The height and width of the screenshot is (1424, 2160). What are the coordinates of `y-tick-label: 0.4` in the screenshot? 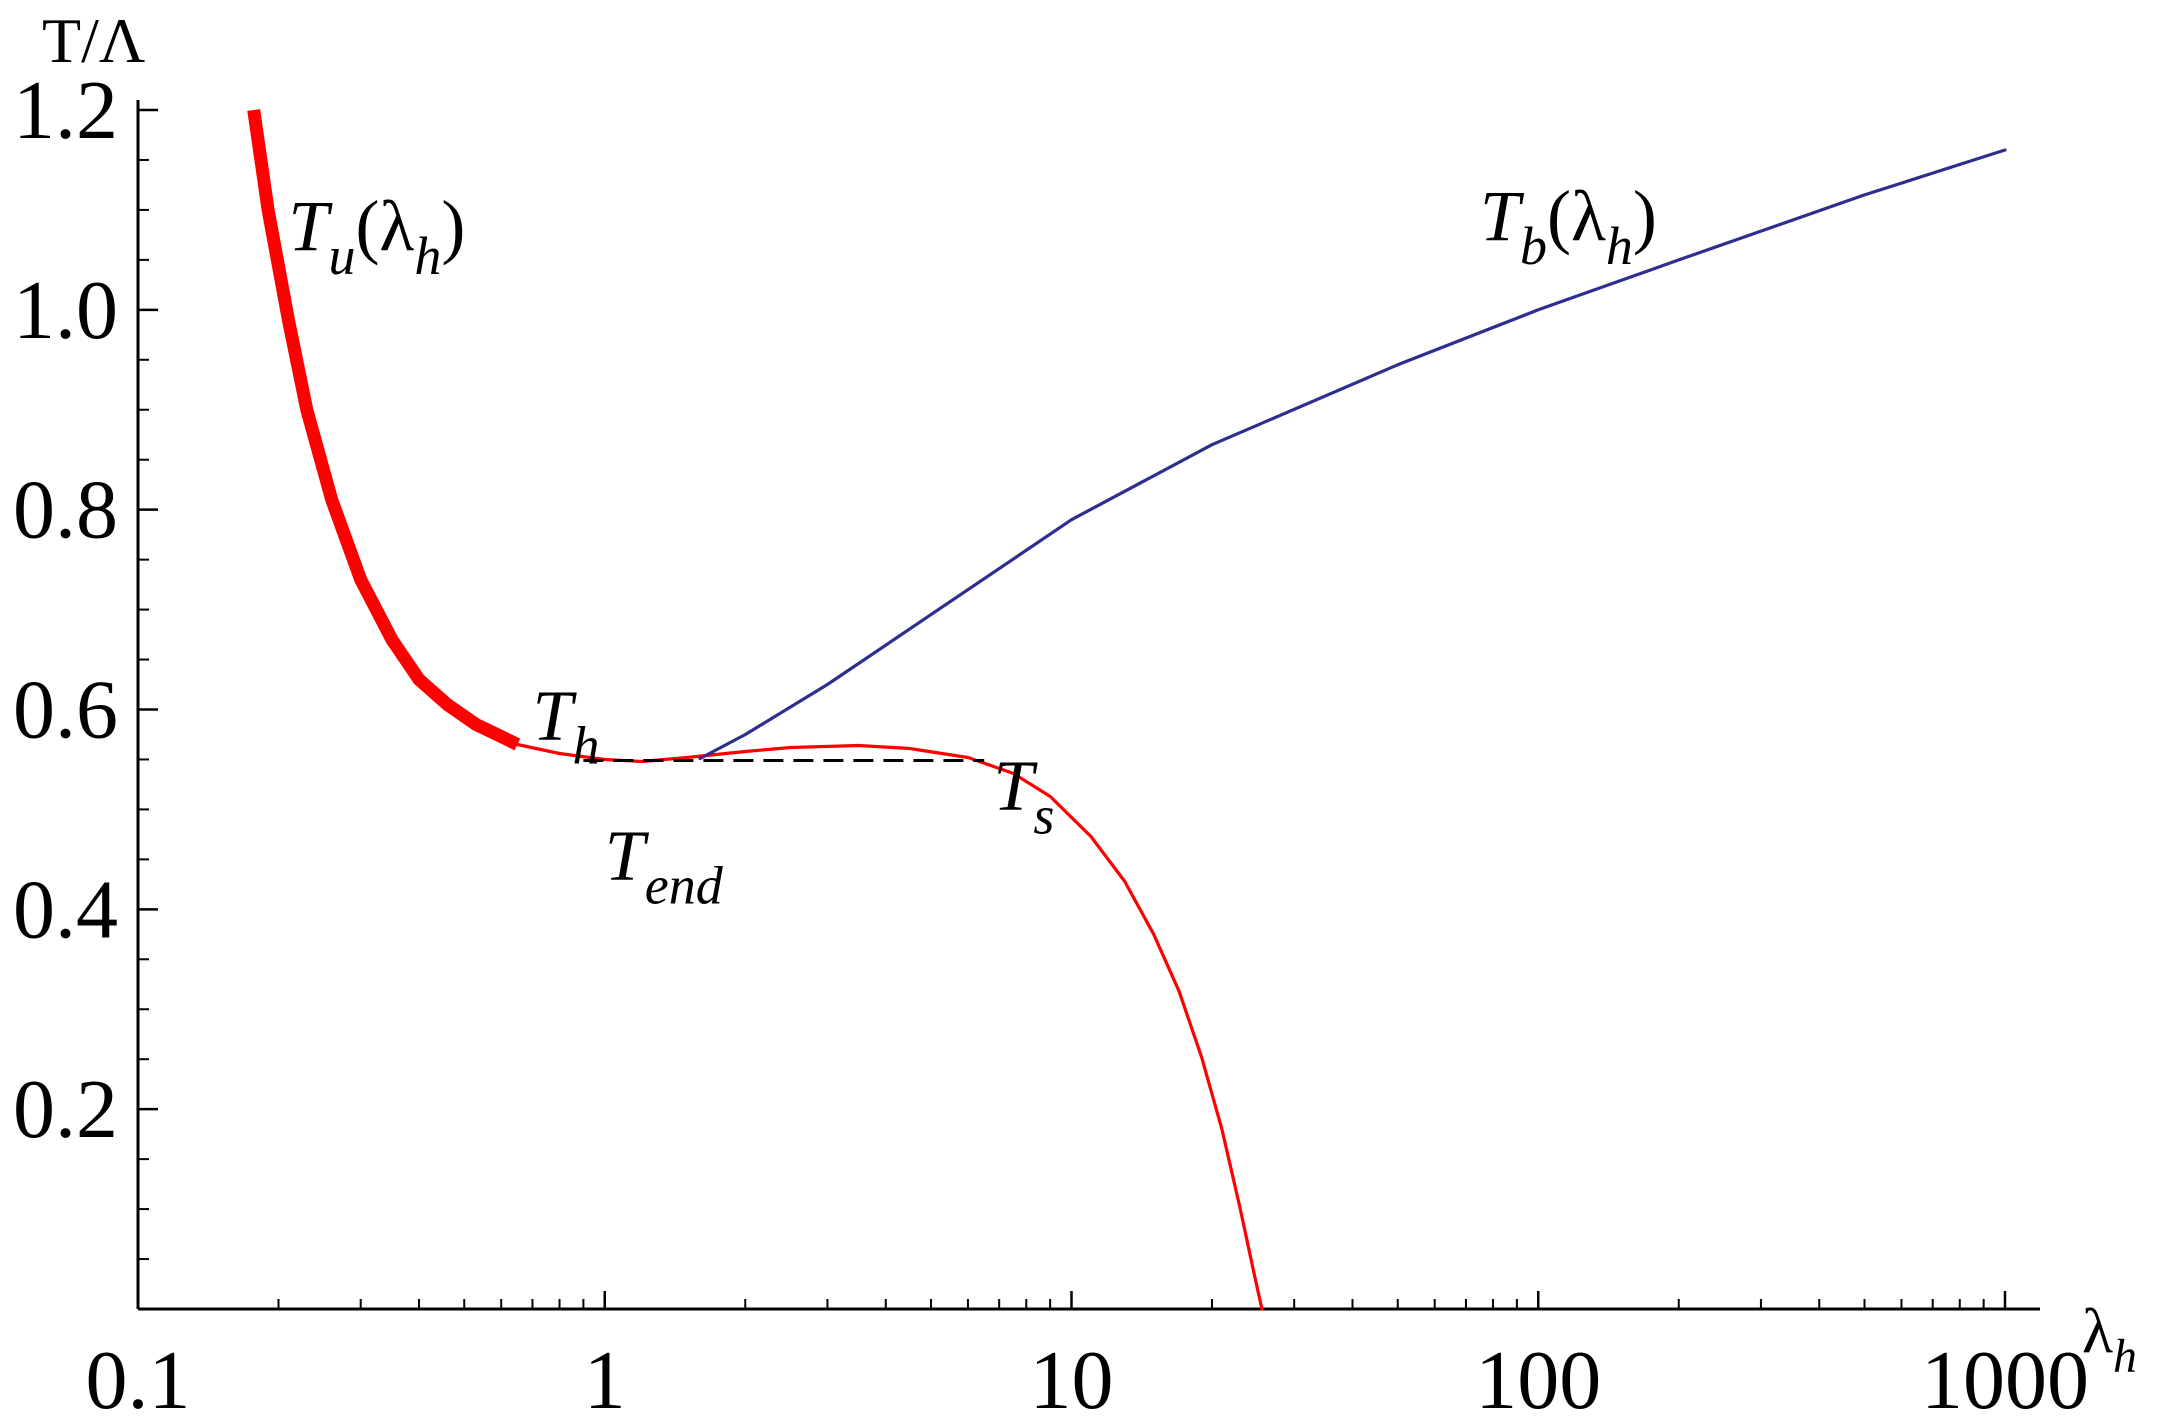 It's located at (65, 909).